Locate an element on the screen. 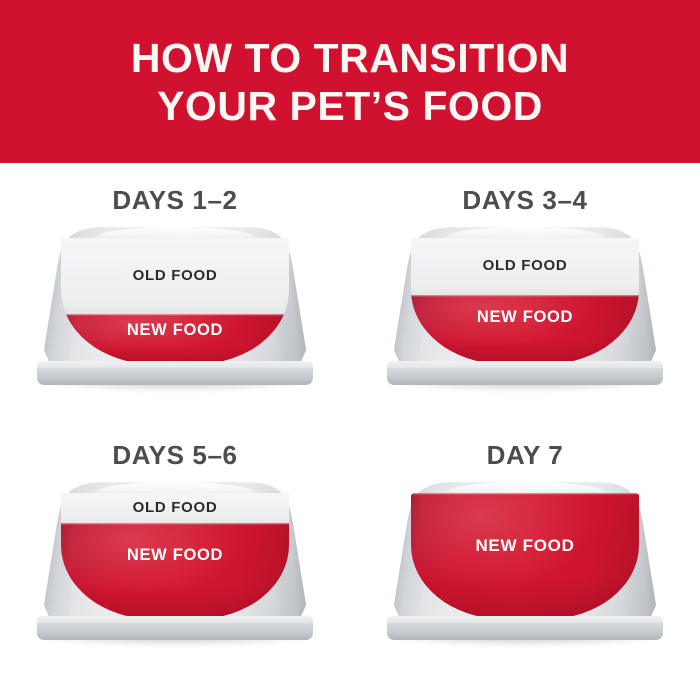 This screenshot has height=700, width=700. pet-food-bowl-1: OLD FOOD NEW FOOD is located at coordinates (175, 309).